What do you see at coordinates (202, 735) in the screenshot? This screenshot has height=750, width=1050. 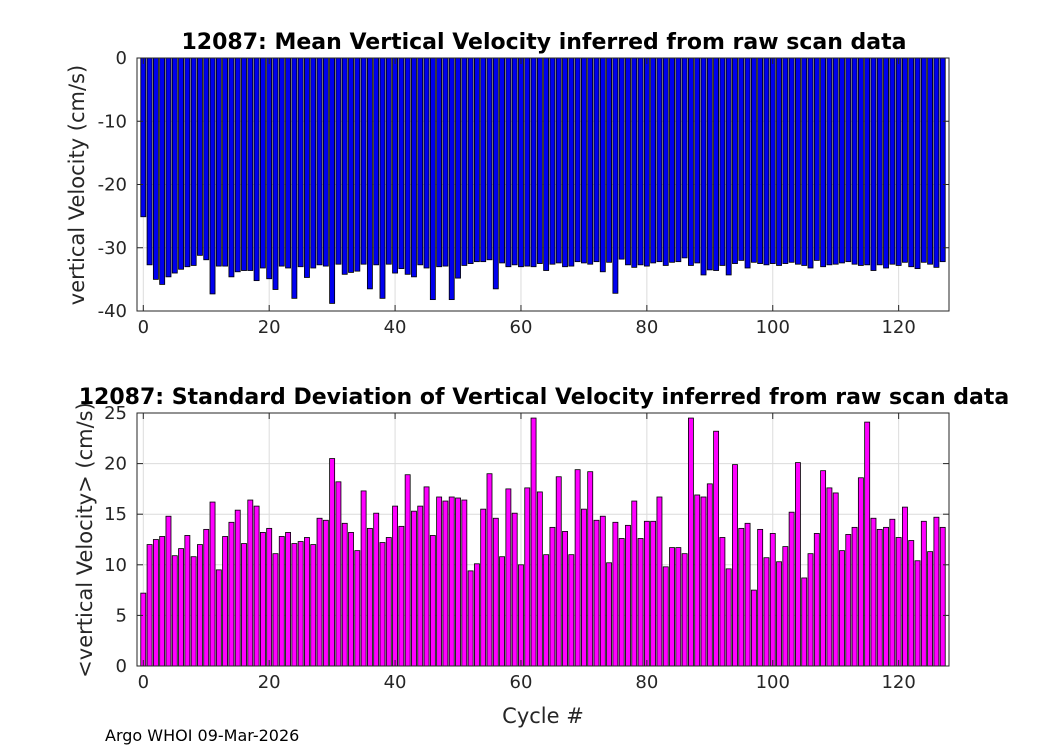 I see `footer-credit: Argo WHOI 09-Mar-2026` at bounding box center [202, 735].